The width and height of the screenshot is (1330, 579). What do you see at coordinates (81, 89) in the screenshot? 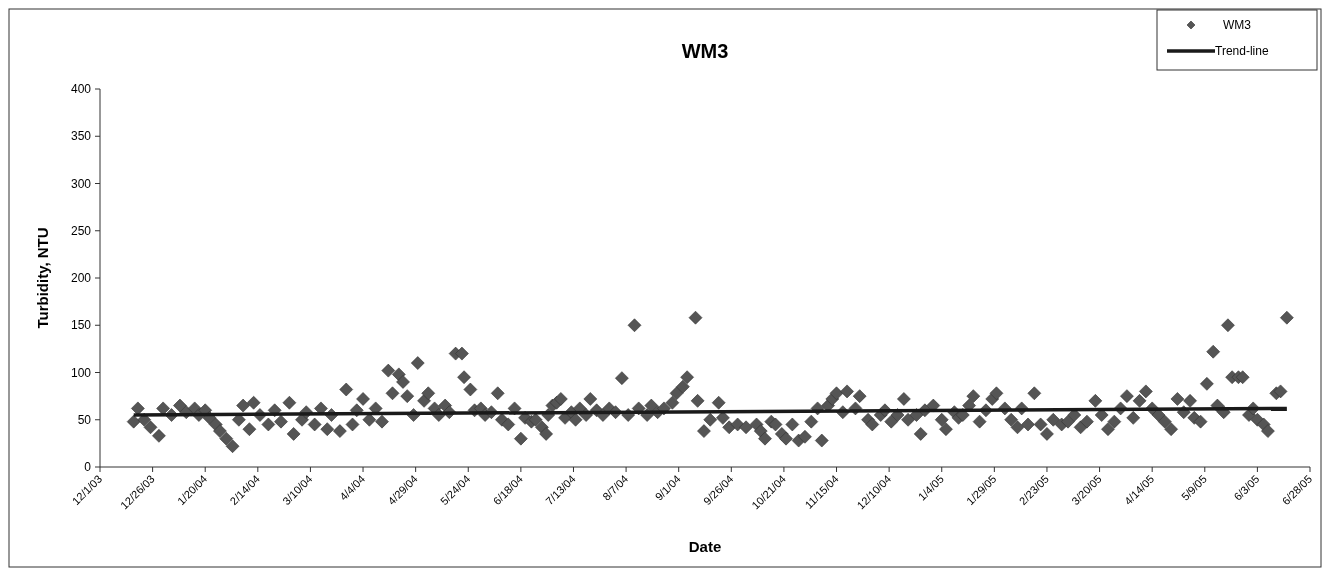
I see `y-tick-label: 400` at bounding box center [81, 89].